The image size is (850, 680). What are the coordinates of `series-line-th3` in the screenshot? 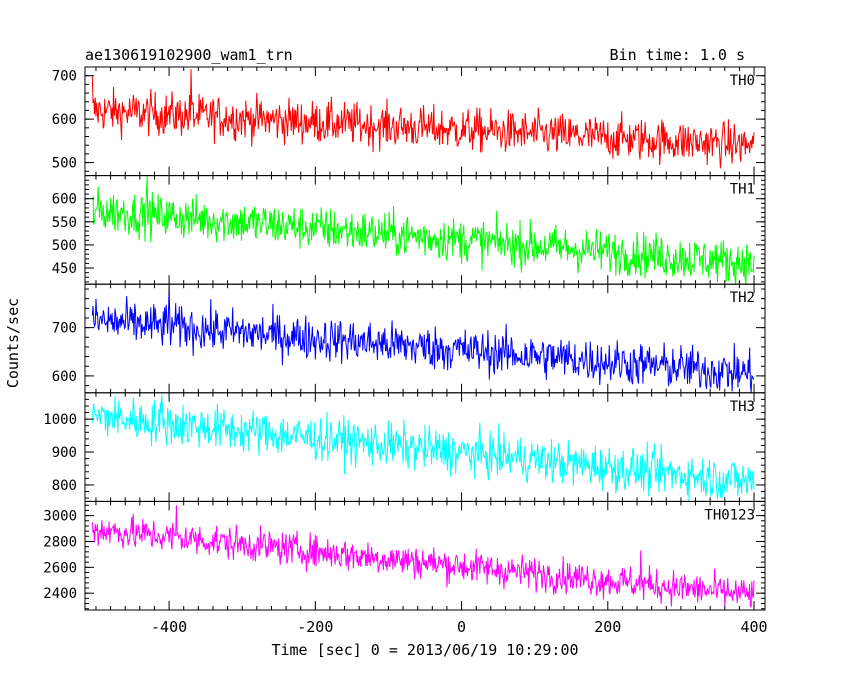 It's located at (423, 448).